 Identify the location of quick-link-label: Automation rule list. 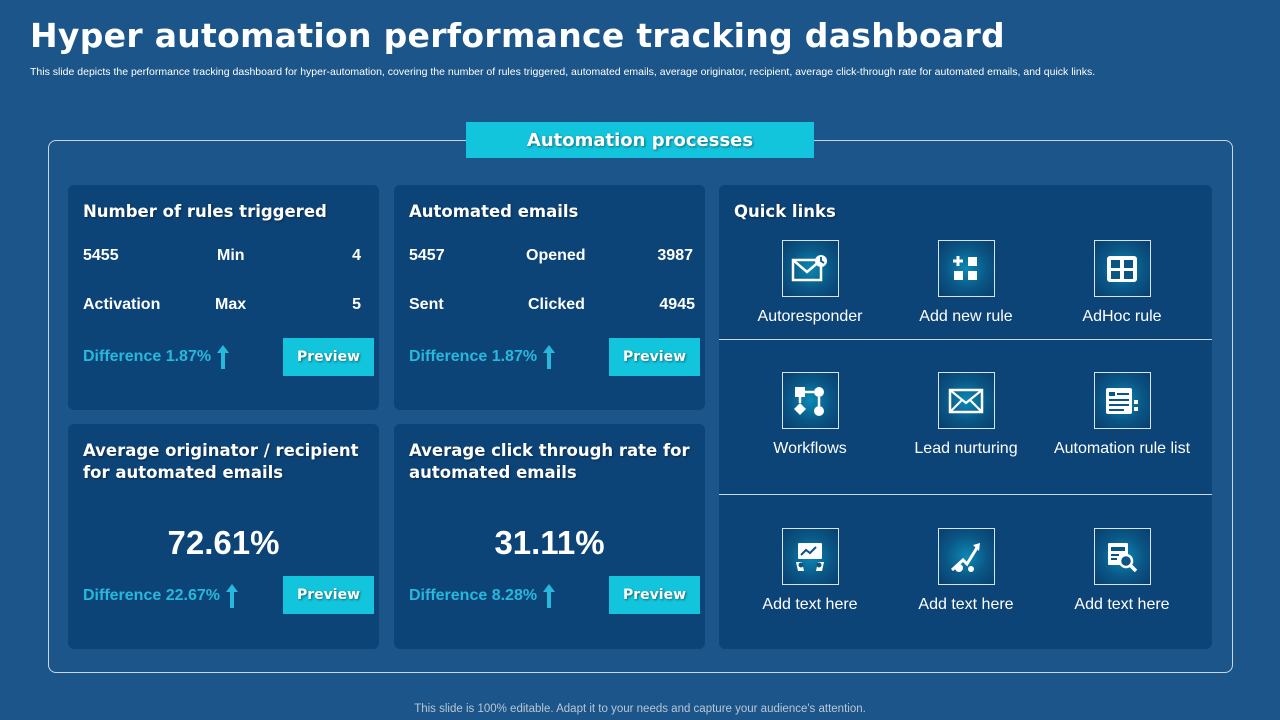
(1122, 448).